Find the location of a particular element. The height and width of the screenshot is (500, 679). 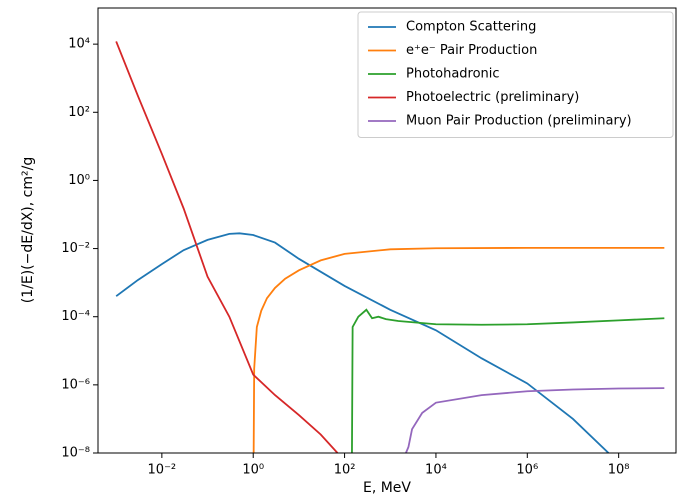

x-tick-label: 10⁸ is located at coordinates (619, 470).